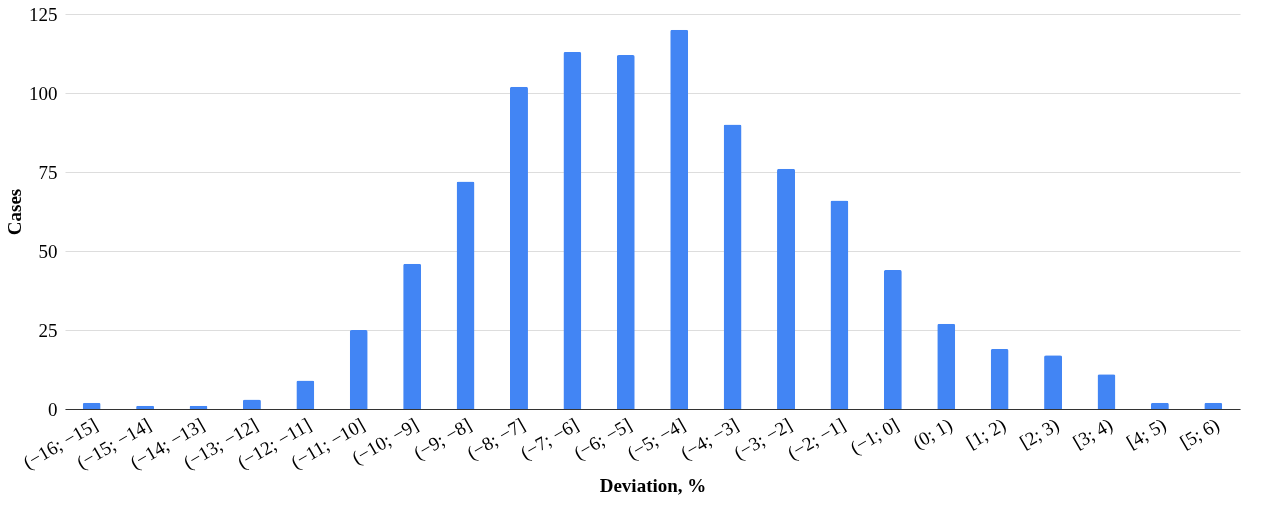  Describe the element at coordinates (933, 433) in the screenshot. I see `x-tick-label: (0; 1)` at that location.